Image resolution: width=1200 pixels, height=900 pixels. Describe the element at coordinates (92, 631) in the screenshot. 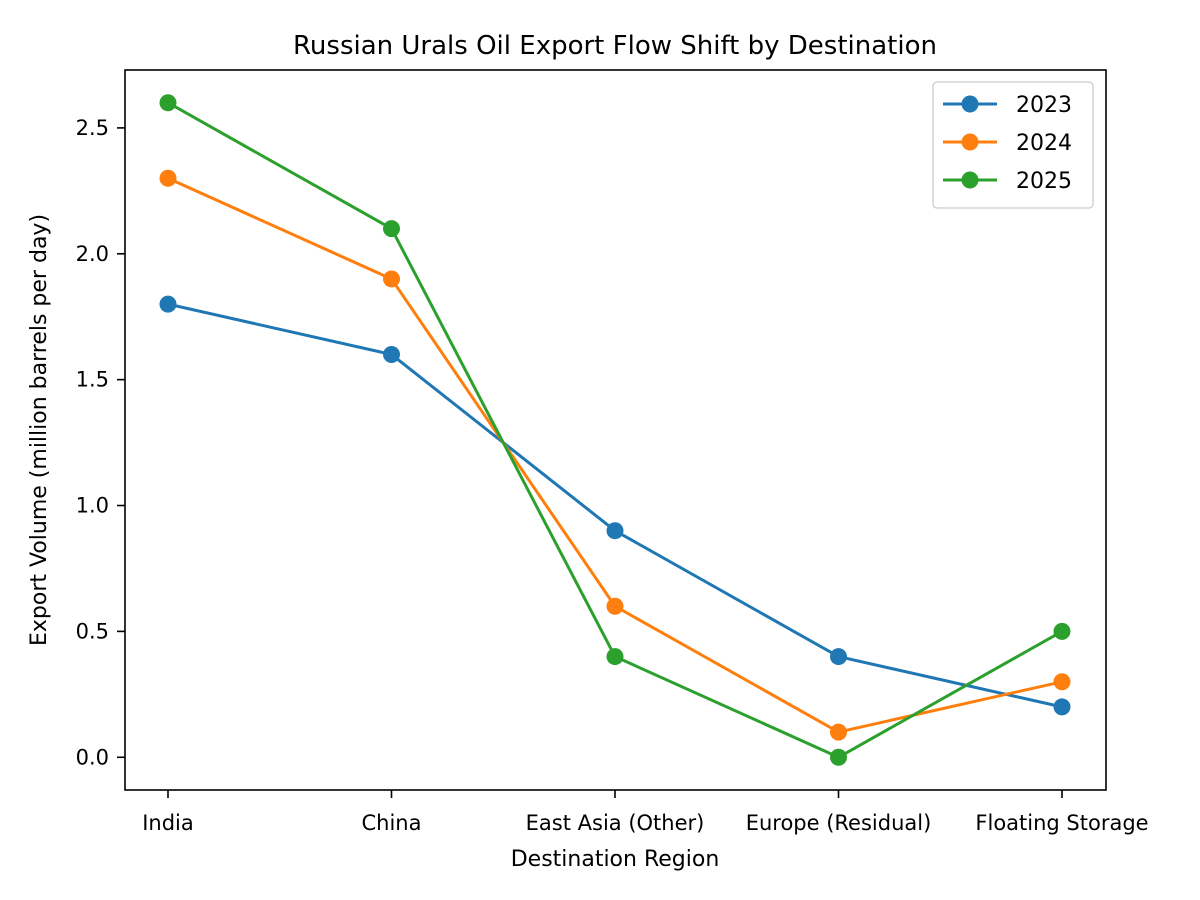

I see `y-tick-label: 0.5` at that location.